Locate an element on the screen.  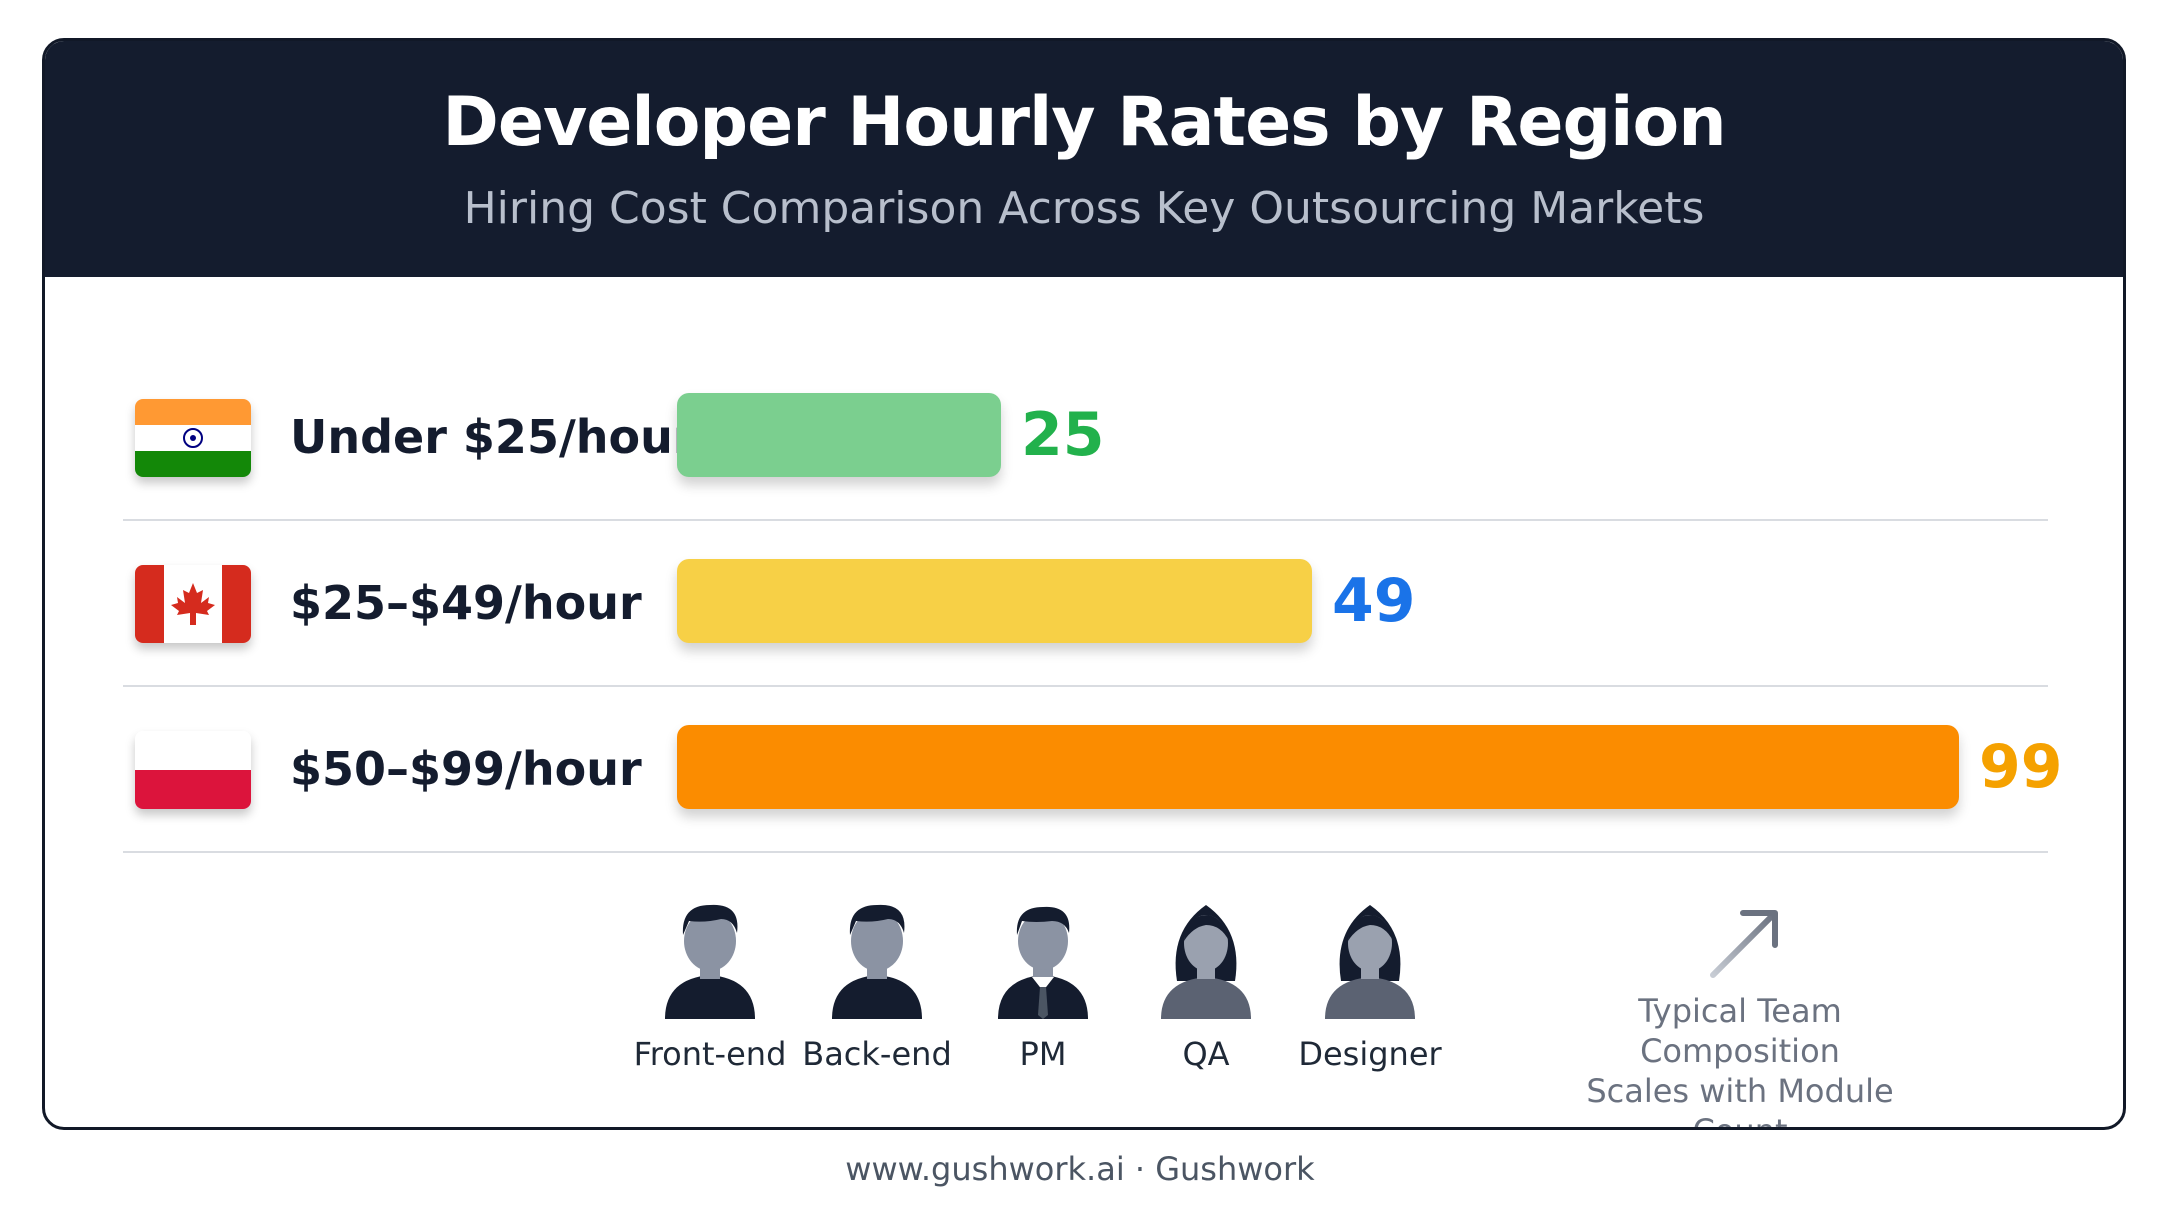
role-label: Designer is located at coordinates (1370, 1054).